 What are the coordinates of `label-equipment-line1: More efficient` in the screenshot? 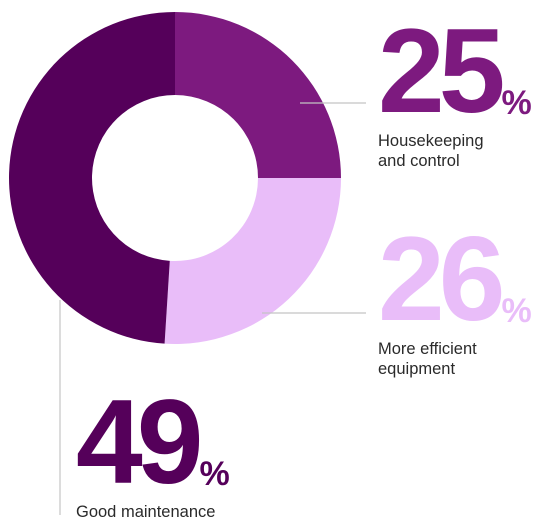 It's located at (427, 349).